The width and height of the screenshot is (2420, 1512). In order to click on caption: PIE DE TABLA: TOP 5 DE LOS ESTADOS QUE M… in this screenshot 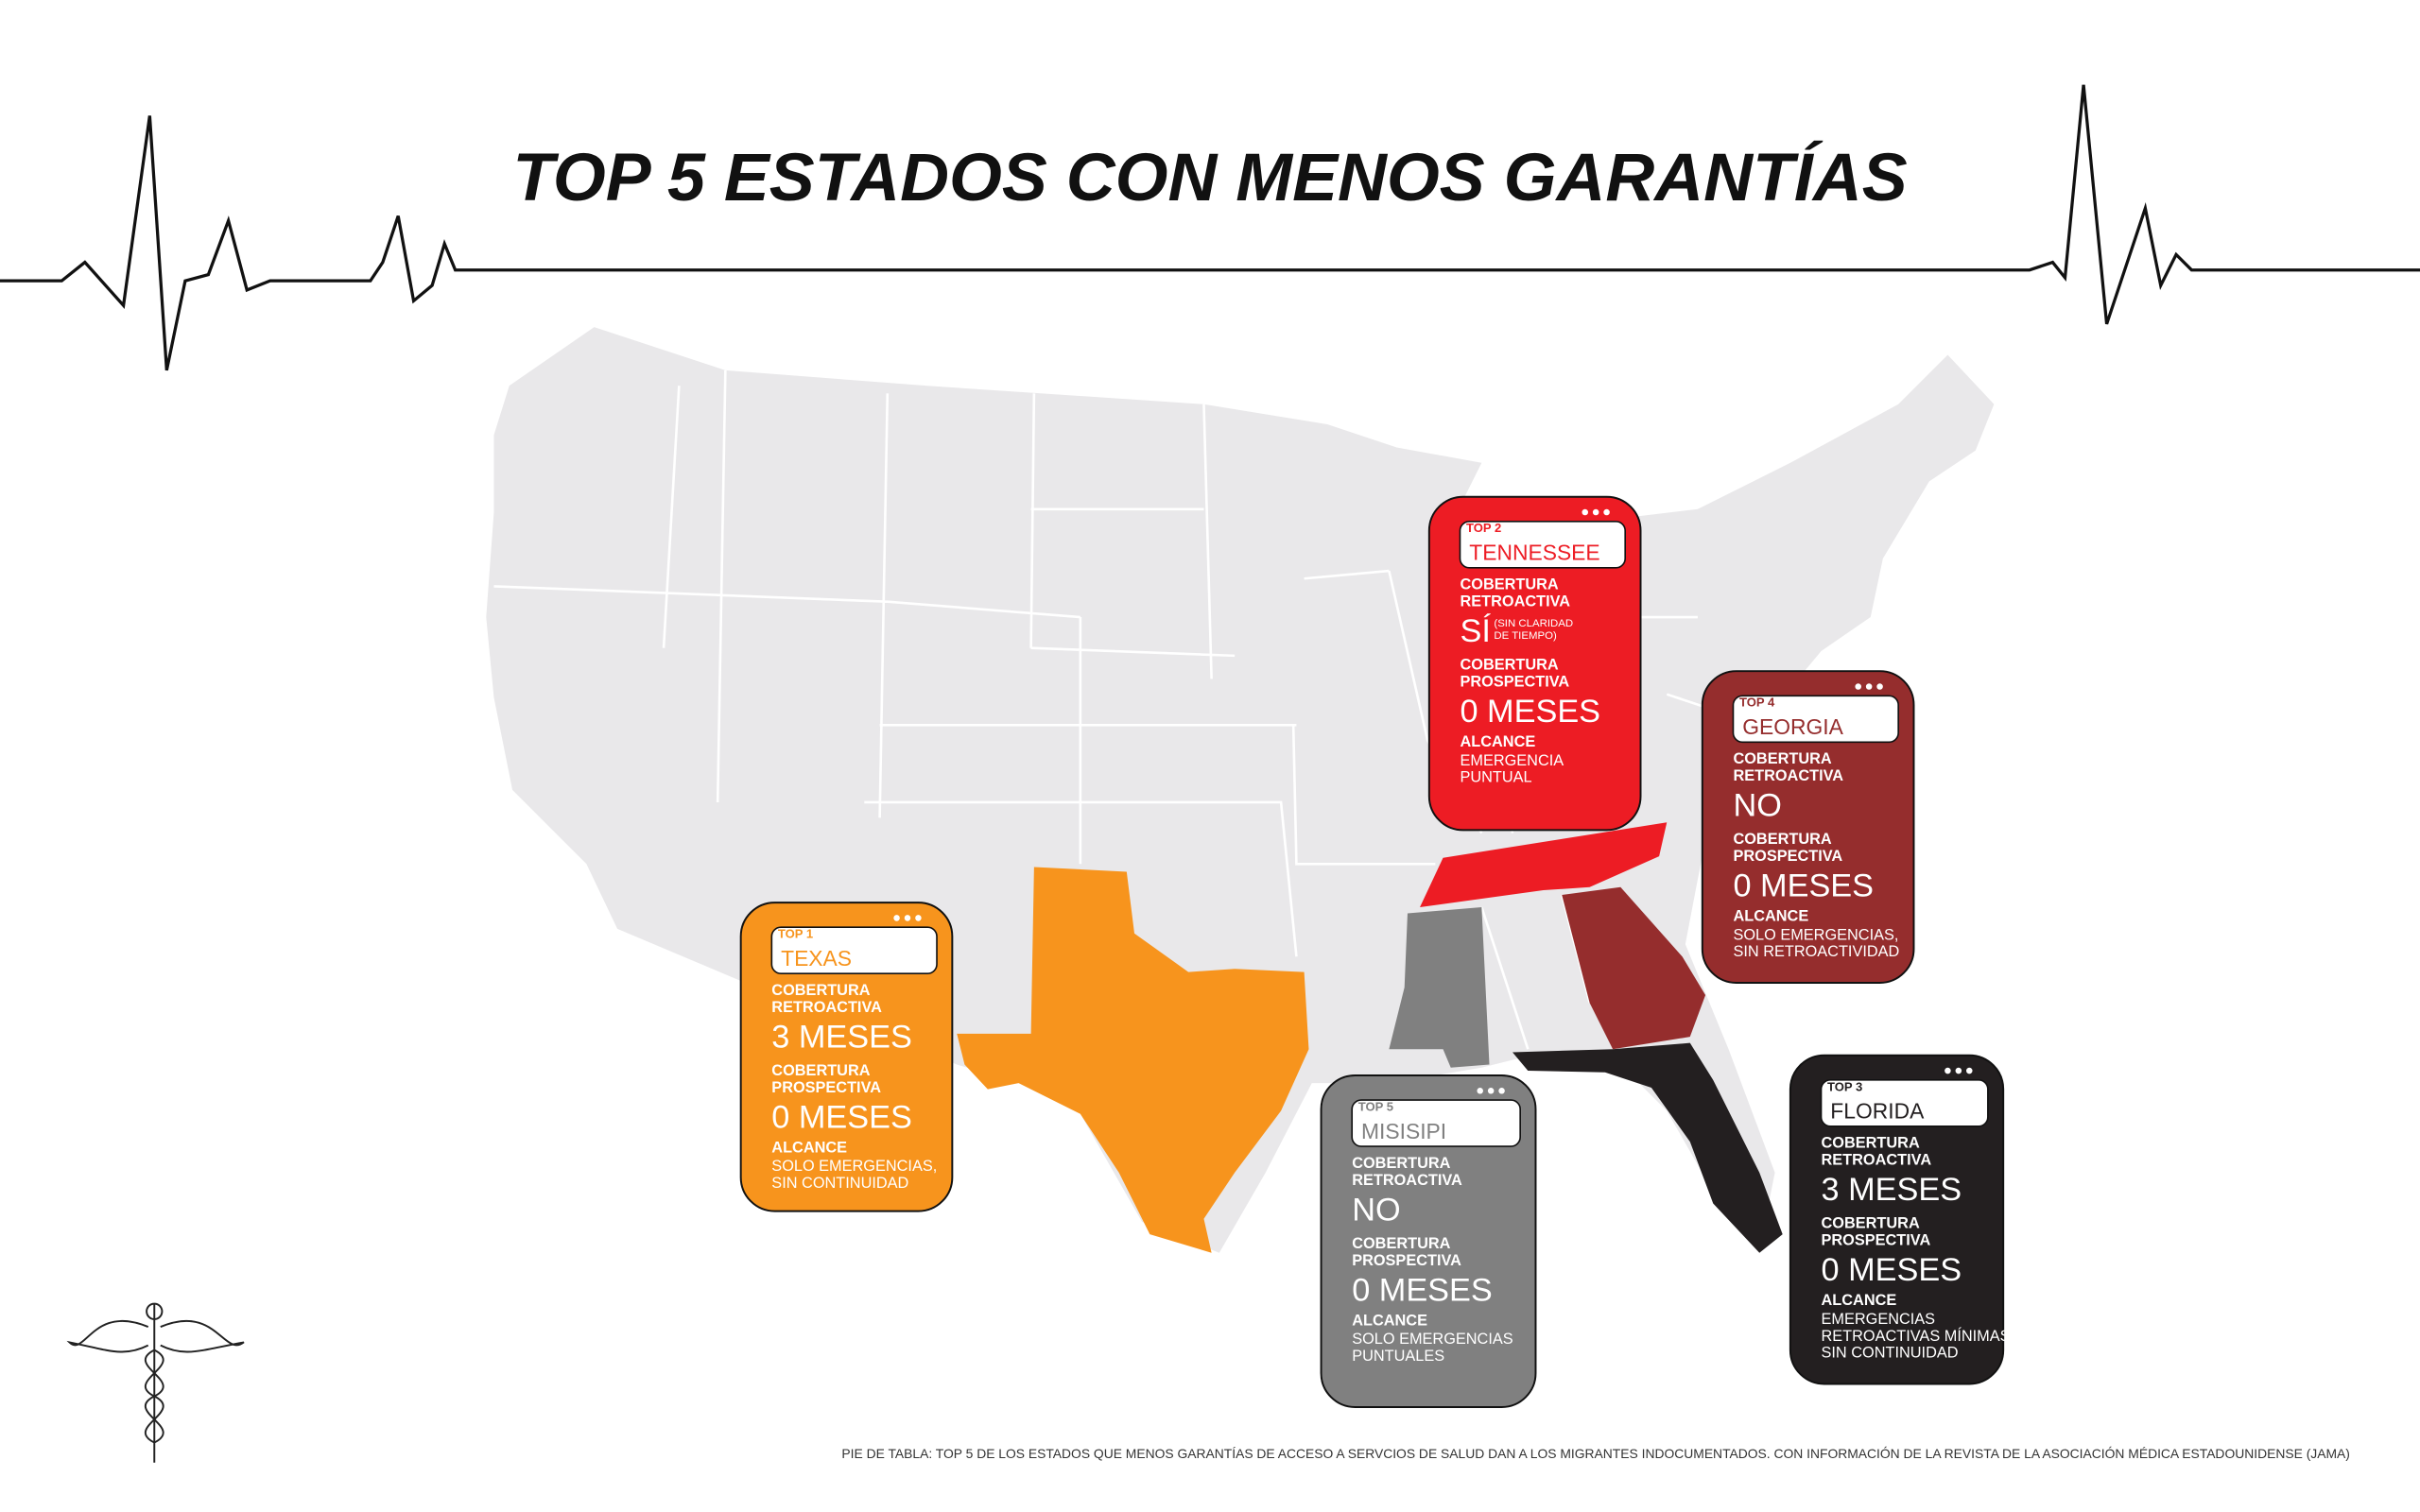, I will do `click(1595, 1453)`.